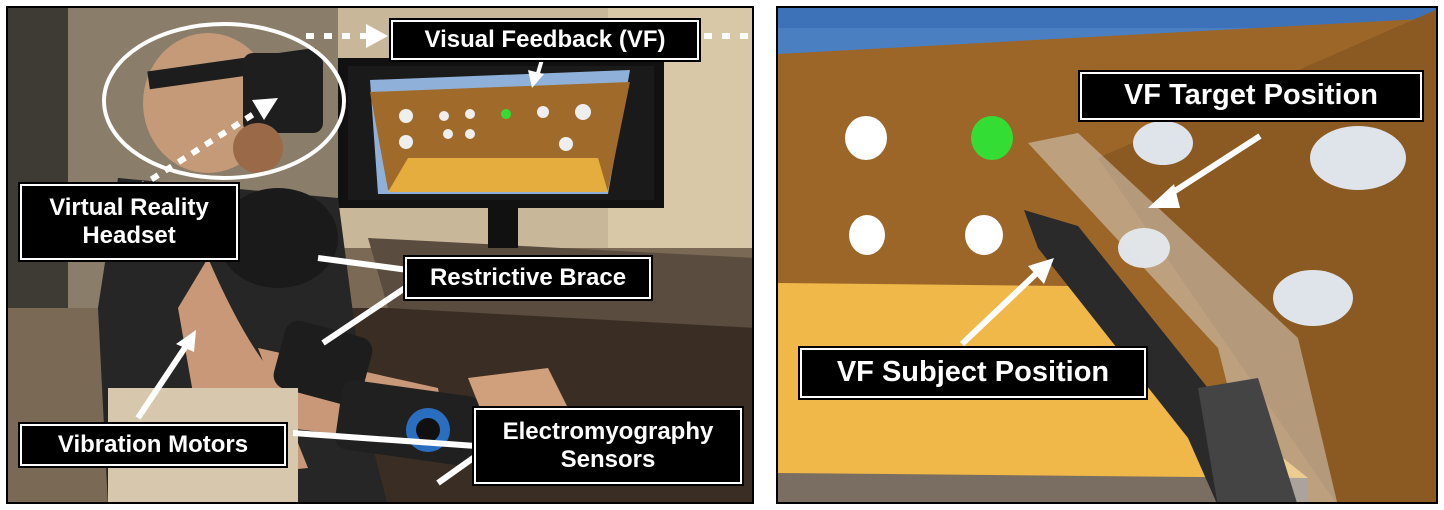  What do you see at coordinates (545, 40) in the screenshot?
I see `visual-feedback-label: Visual Feedback (VF)` at bounding box center [545, 40].